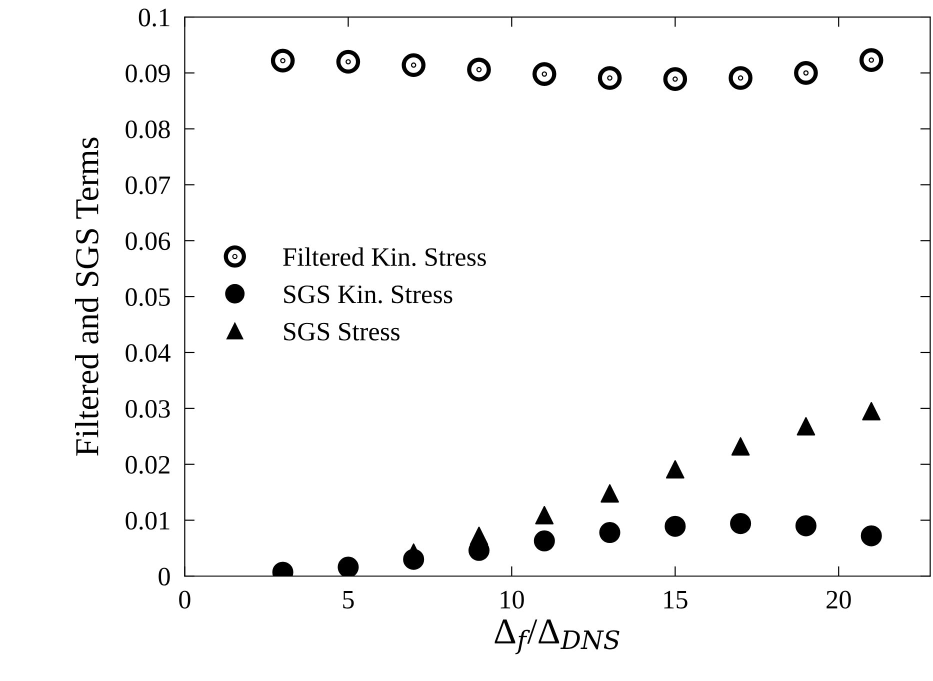 The height and width of the screenshot is (681, 933). What do you see at coordinates (148, 73) in the screenshot?
I see `y-tick-label: 0.09` at bounding box center [148, 73].